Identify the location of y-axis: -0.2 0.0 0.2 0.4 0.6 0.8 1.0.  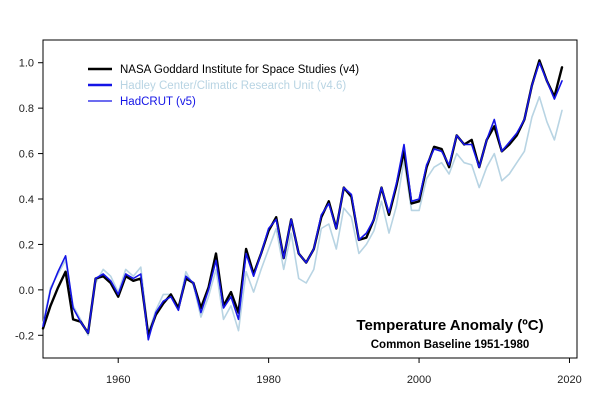
(29, 200).